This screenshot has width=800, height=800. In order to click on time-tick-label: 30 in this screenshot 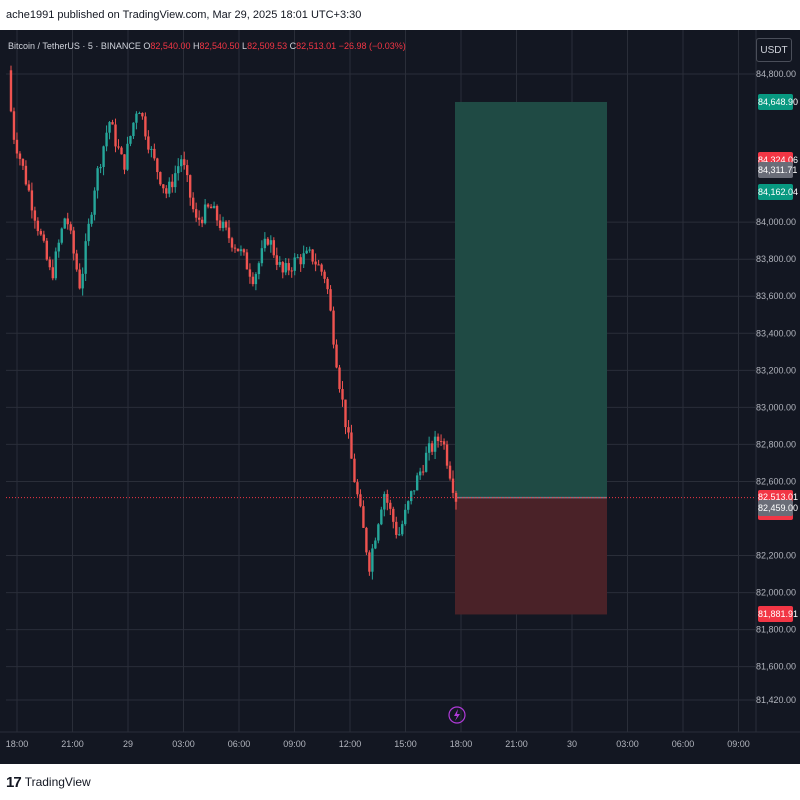, I will do `click(572, 744)`.